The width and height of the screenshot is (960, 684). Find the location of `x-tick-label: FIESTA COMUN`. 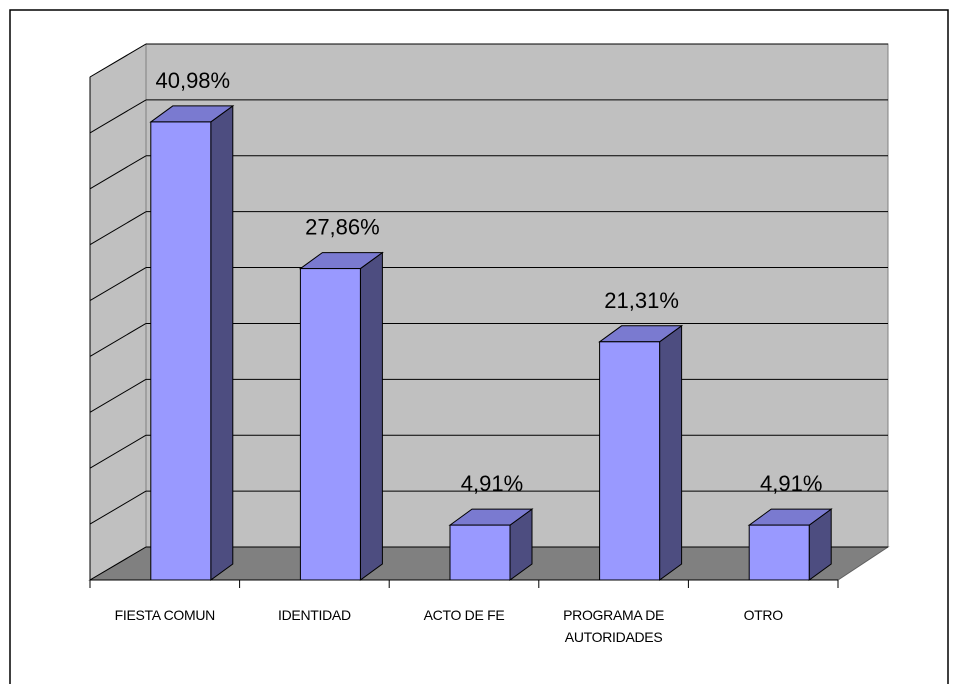

x-tick-label: FIESTA COMUN is located at coordinates (165, 615).